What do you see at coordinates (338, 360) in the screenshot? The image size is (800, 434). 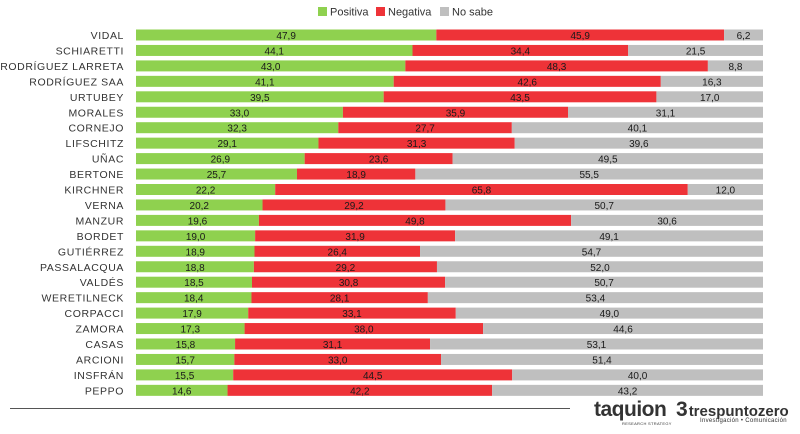 I see `value-label-negativa: 33,0` at bounding box center [338, 360].